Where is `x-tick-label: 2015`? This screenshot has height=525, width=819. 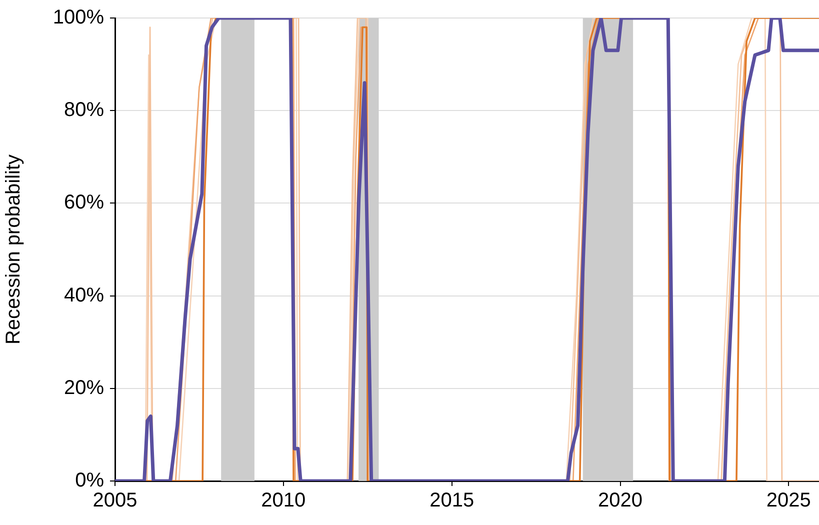 x-tick-label: 2015 is located at coordinates (452, 501).